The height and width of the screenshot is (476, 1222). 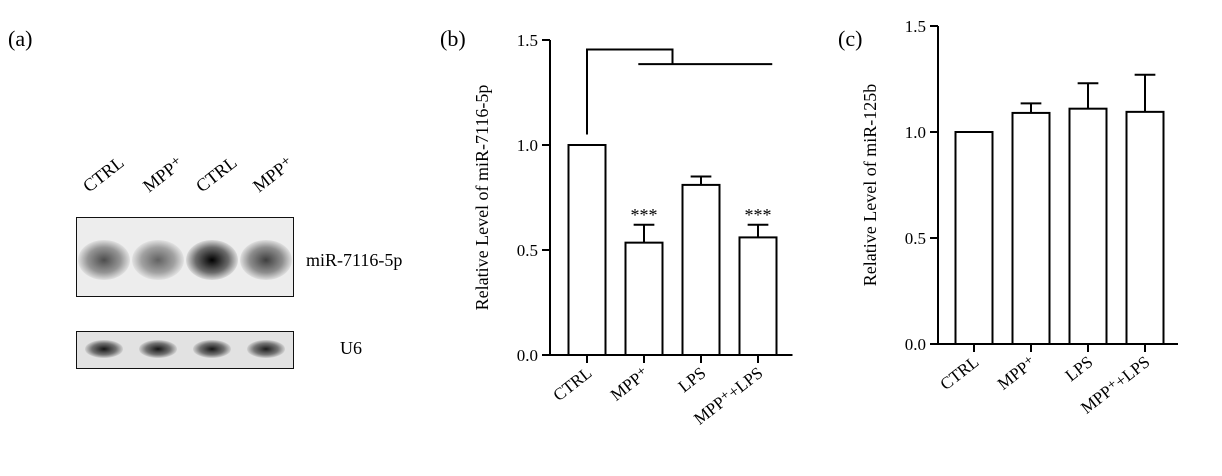 I want to click on chart-b-comparison-bracket, so click(x=630, y=91).